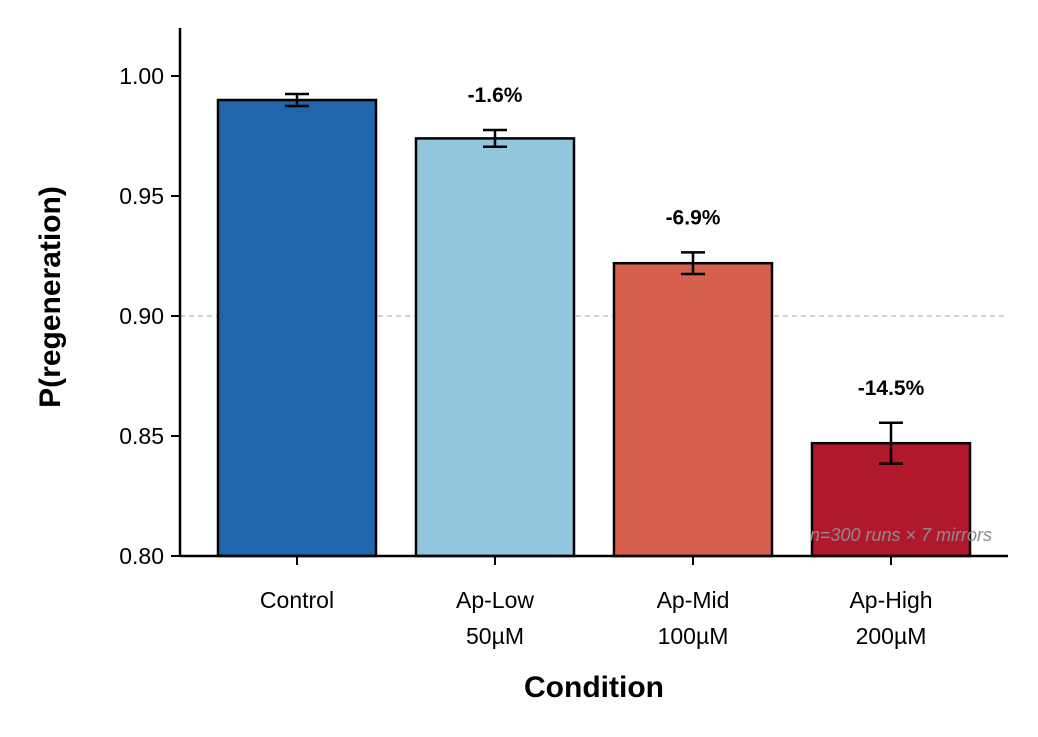  What do you see at coordinates (693, 636) in the screenshot?
I see `x-tick-label: 100µM` at bounding box center [693, 636].